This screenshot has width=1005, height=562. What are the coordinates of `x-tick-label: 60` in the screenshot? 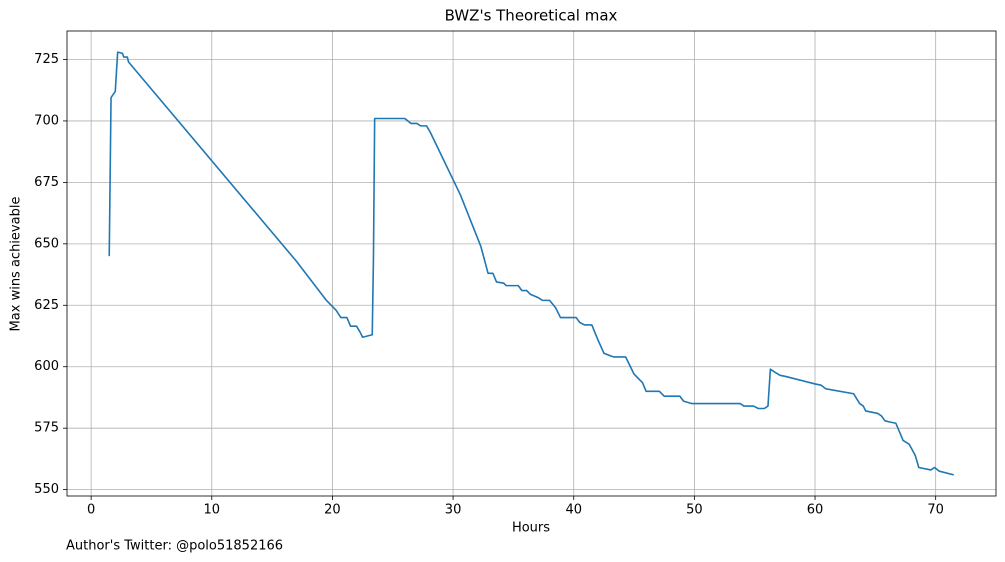 It's located at (815, 510).